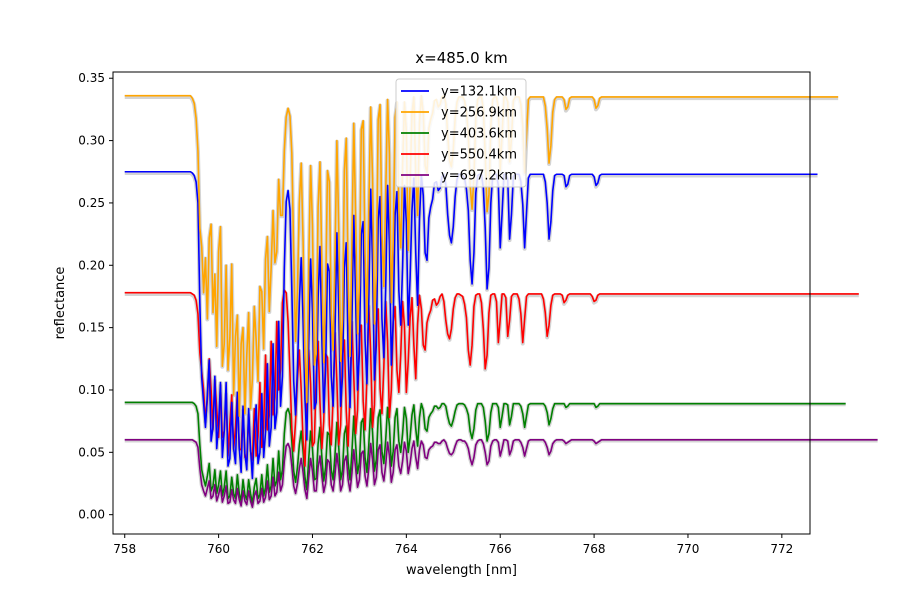  Describe the element at coordinates (124, 549) in the screenshot. I see `x-tick-label: 758` at that location.